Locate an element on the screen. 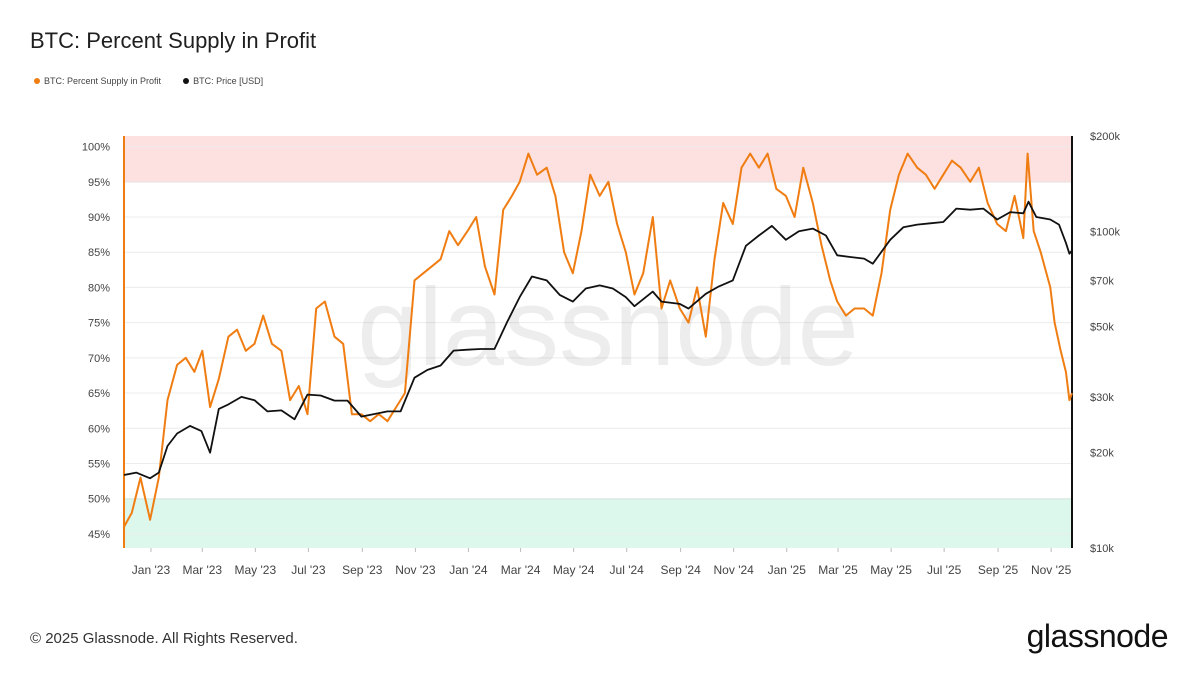 The width and height of the screenshot is (1200, 675). x-tick-label: Sep '25 is located at coordinates (998, 570).